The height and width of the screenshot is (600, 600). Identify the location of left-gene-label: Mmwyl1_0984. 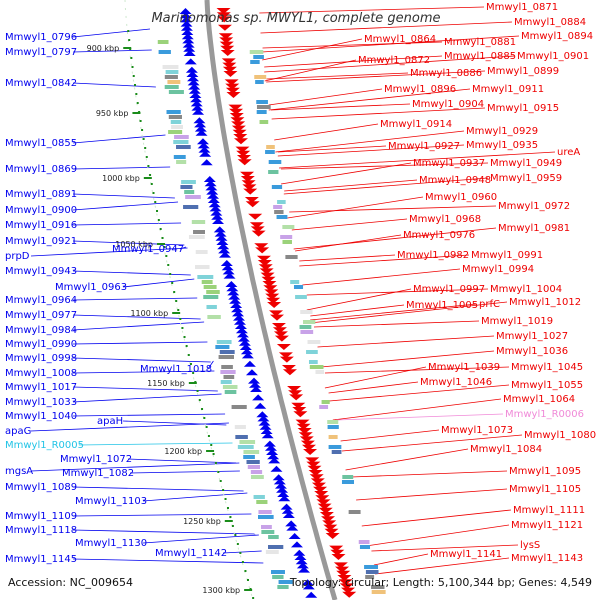
(41, 330).